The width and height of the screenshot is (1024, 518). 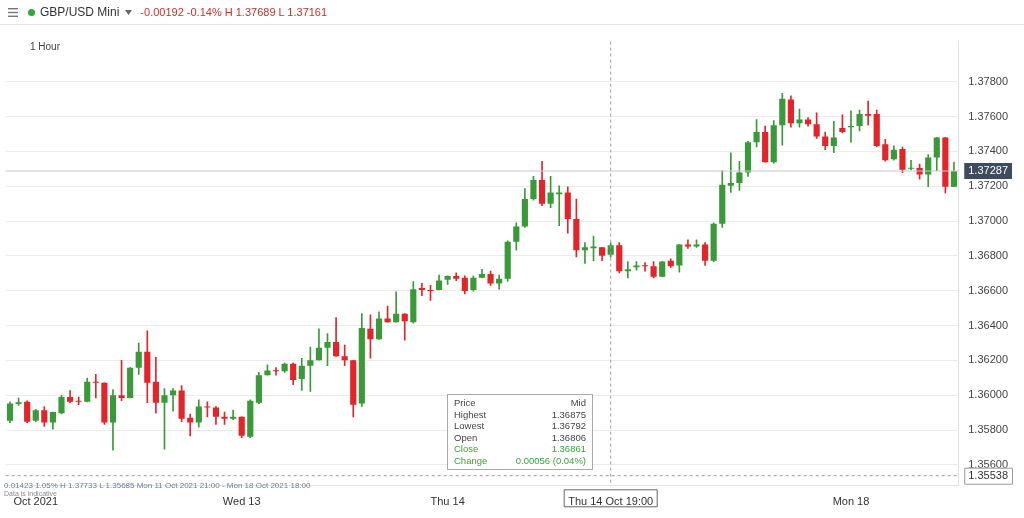 I want to click on y-tick-label: 1.37200, so click(x=988, y=185).